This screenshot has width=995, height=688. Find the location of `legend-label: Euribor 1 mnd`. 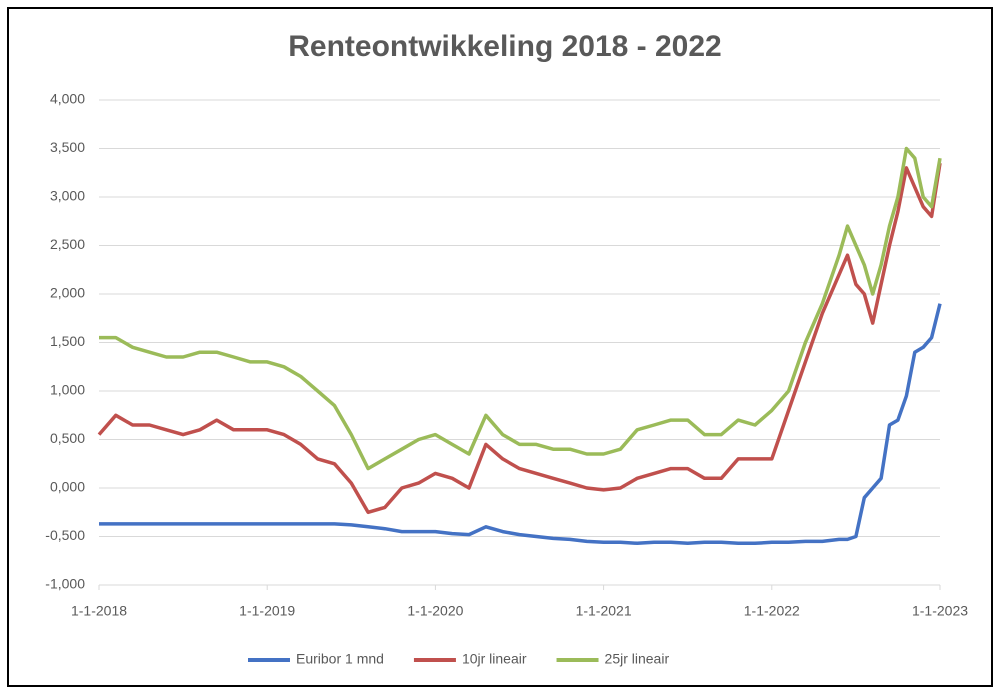

legend-label: Euribor 1 mnd is located at coordinates (340, 659).